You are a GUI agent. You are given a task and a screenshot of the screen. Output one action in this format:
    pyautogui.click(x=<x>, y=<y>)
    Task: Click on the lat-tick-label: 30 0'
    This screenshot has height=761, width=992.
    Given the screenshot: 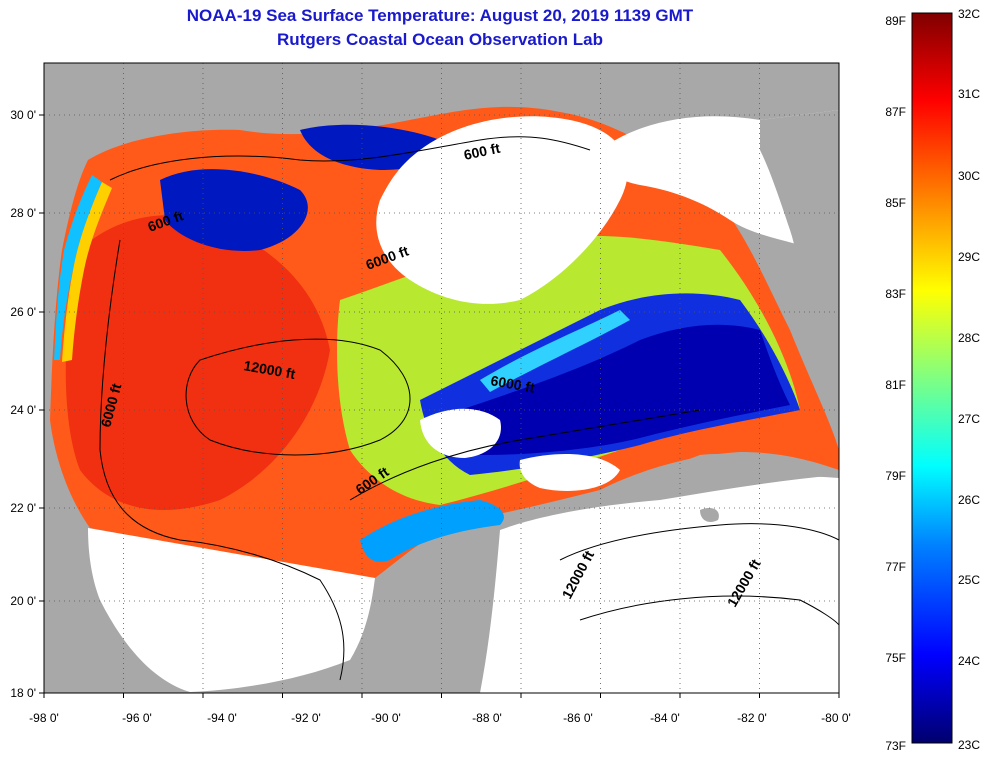 What is the action you would take?
    pyautogui.click(x=23, y=115)
    